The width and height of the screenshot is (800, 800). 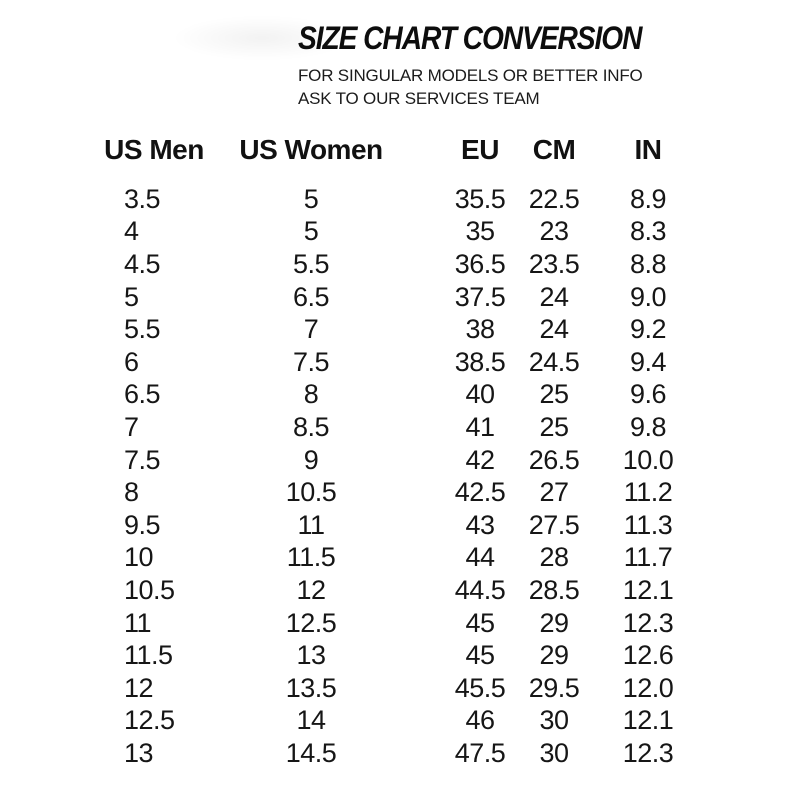 I want to click on cell-in: 12.0, so click(x=648, y=687).